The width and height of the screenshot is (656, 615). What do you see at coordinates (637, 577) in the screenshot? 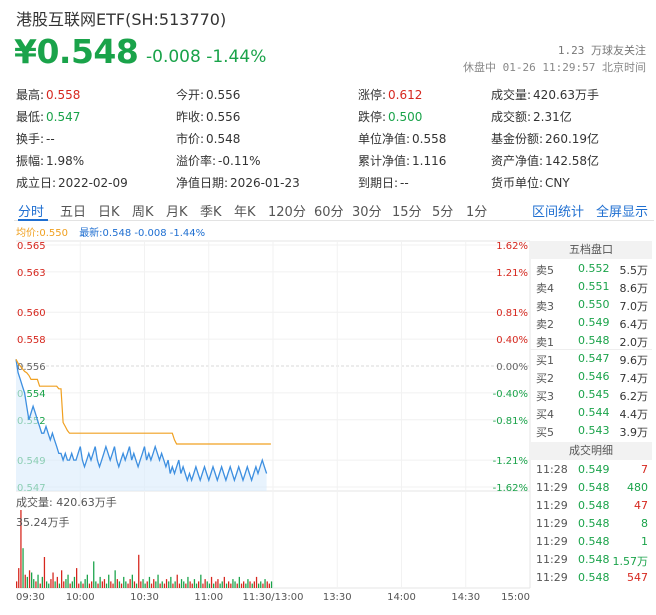
I see `trade-volume: 547` at bounding box center [637, 577].